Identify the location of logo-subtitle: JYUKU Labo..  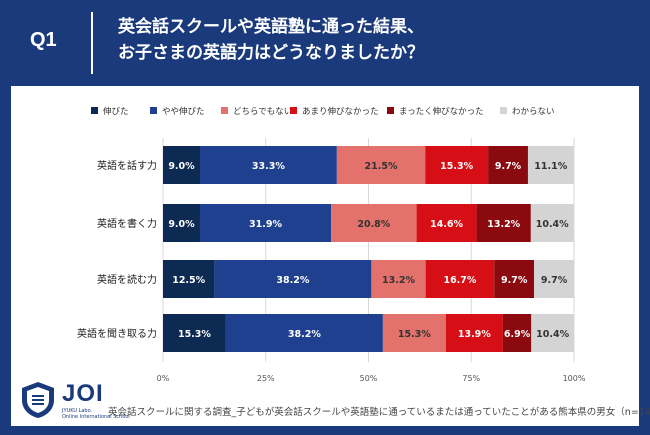
(77, 411).